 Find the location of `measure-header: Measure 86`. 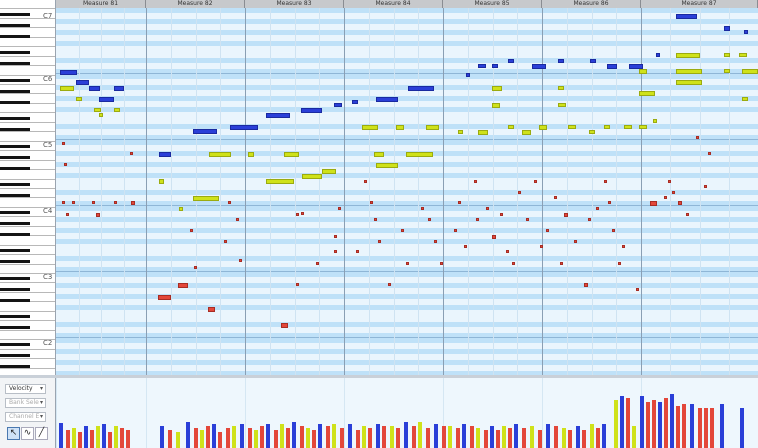

measure-header: Measure 86 is located at coordinates (591, 4).